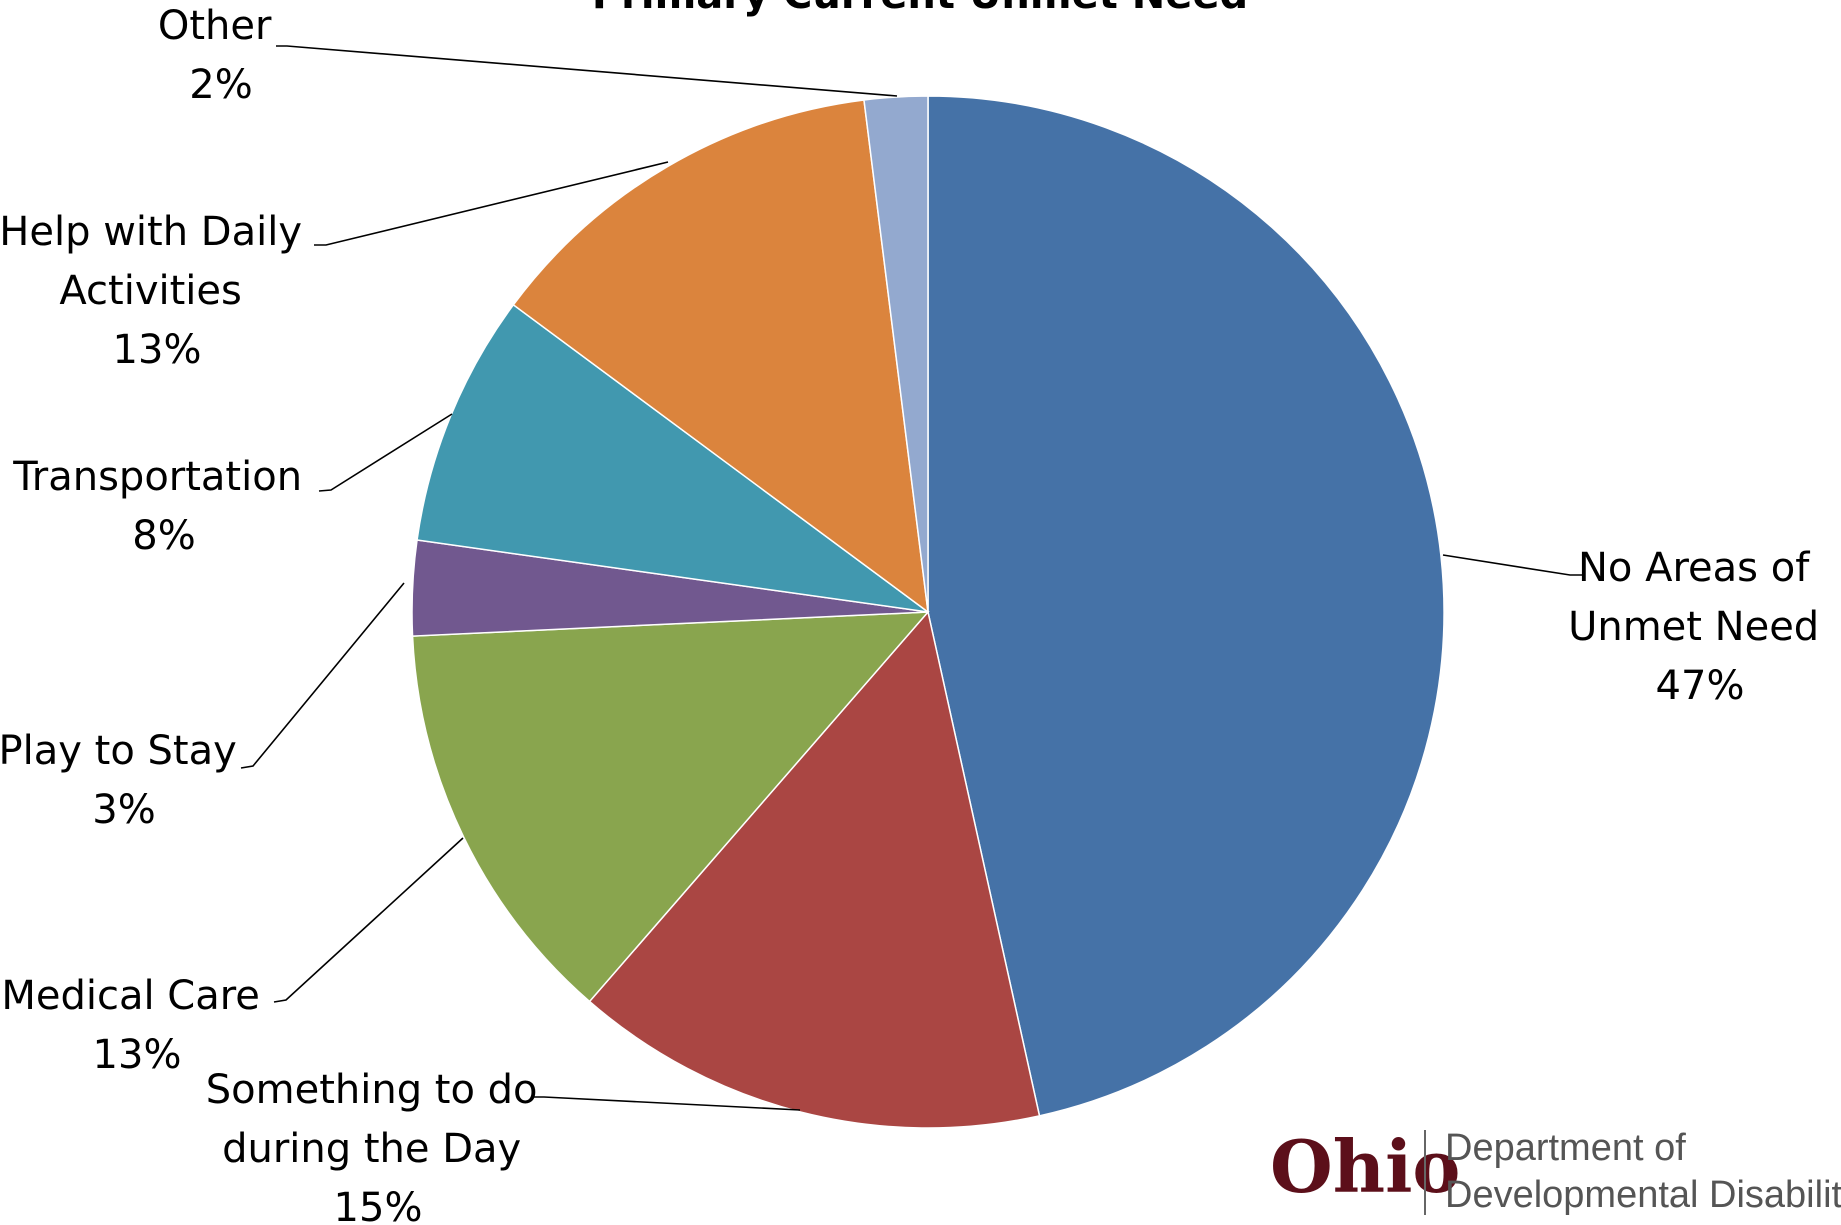  What do you see at coordinates (163, 506) in the screenshot?
I see `label-transport: Transportation 8%` at bounding box center [163, 506].